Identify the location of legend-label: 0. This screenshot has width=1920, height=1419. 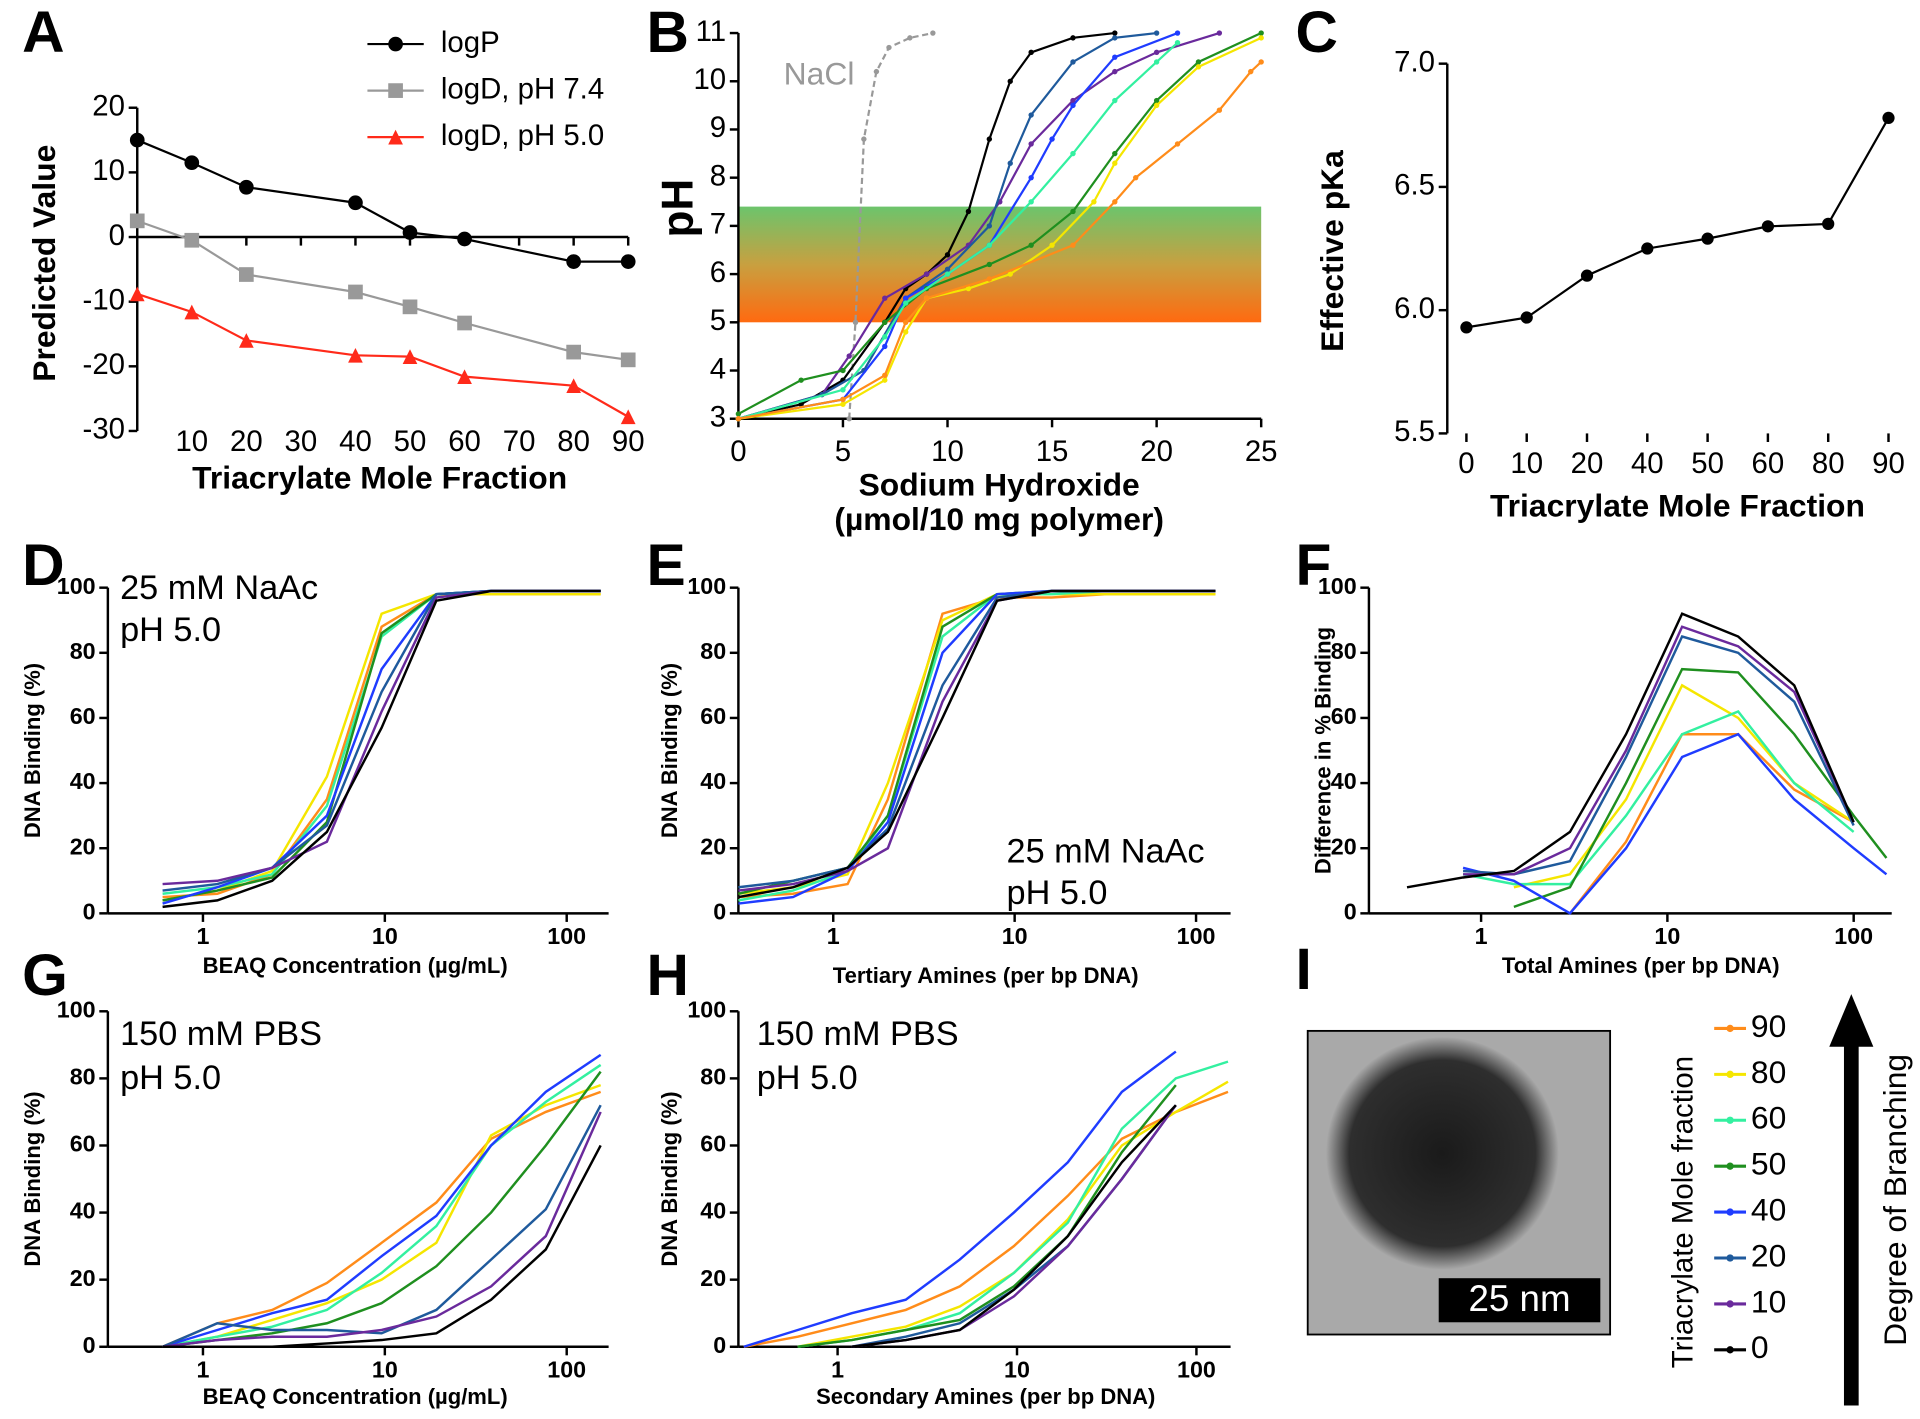
(1760, 1347).